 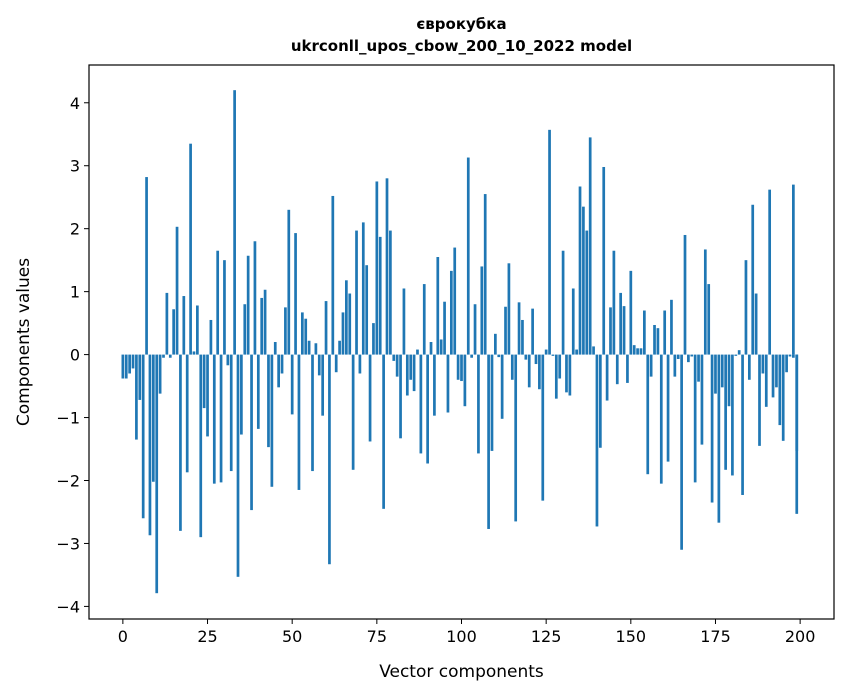 What do you see at coordinates (377, 636) in the screenshot?
I see `x-tick-label: 75` at bounding box center [377, 636].